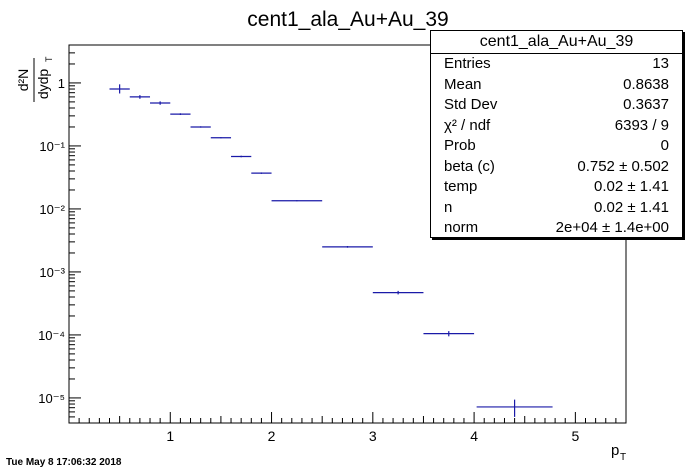 This screenshot has height=472, width=696. Describe the element at coordinates (474, 436) in the screenshot. I see `x-tick-label: 4` at that location.